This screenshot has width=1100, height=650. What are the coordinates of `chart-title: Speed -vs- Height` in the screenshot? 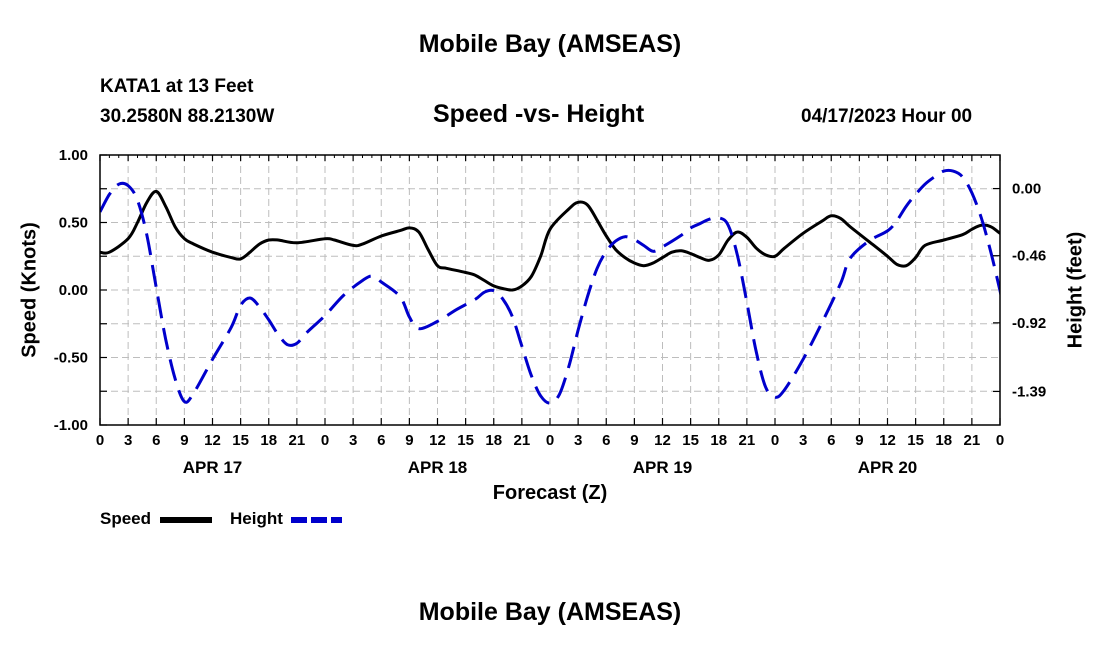 It's located at (539, 114).